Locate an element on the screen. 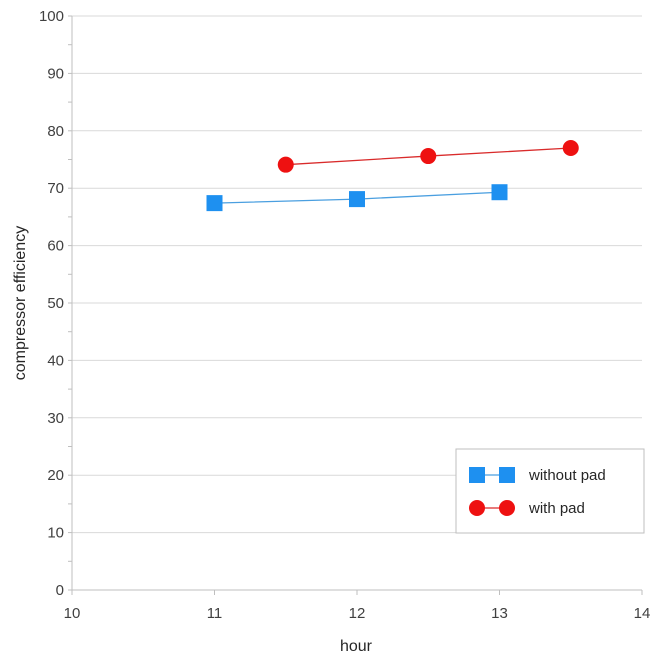  legend: without pad with pad is located at coordinates (550, 491).